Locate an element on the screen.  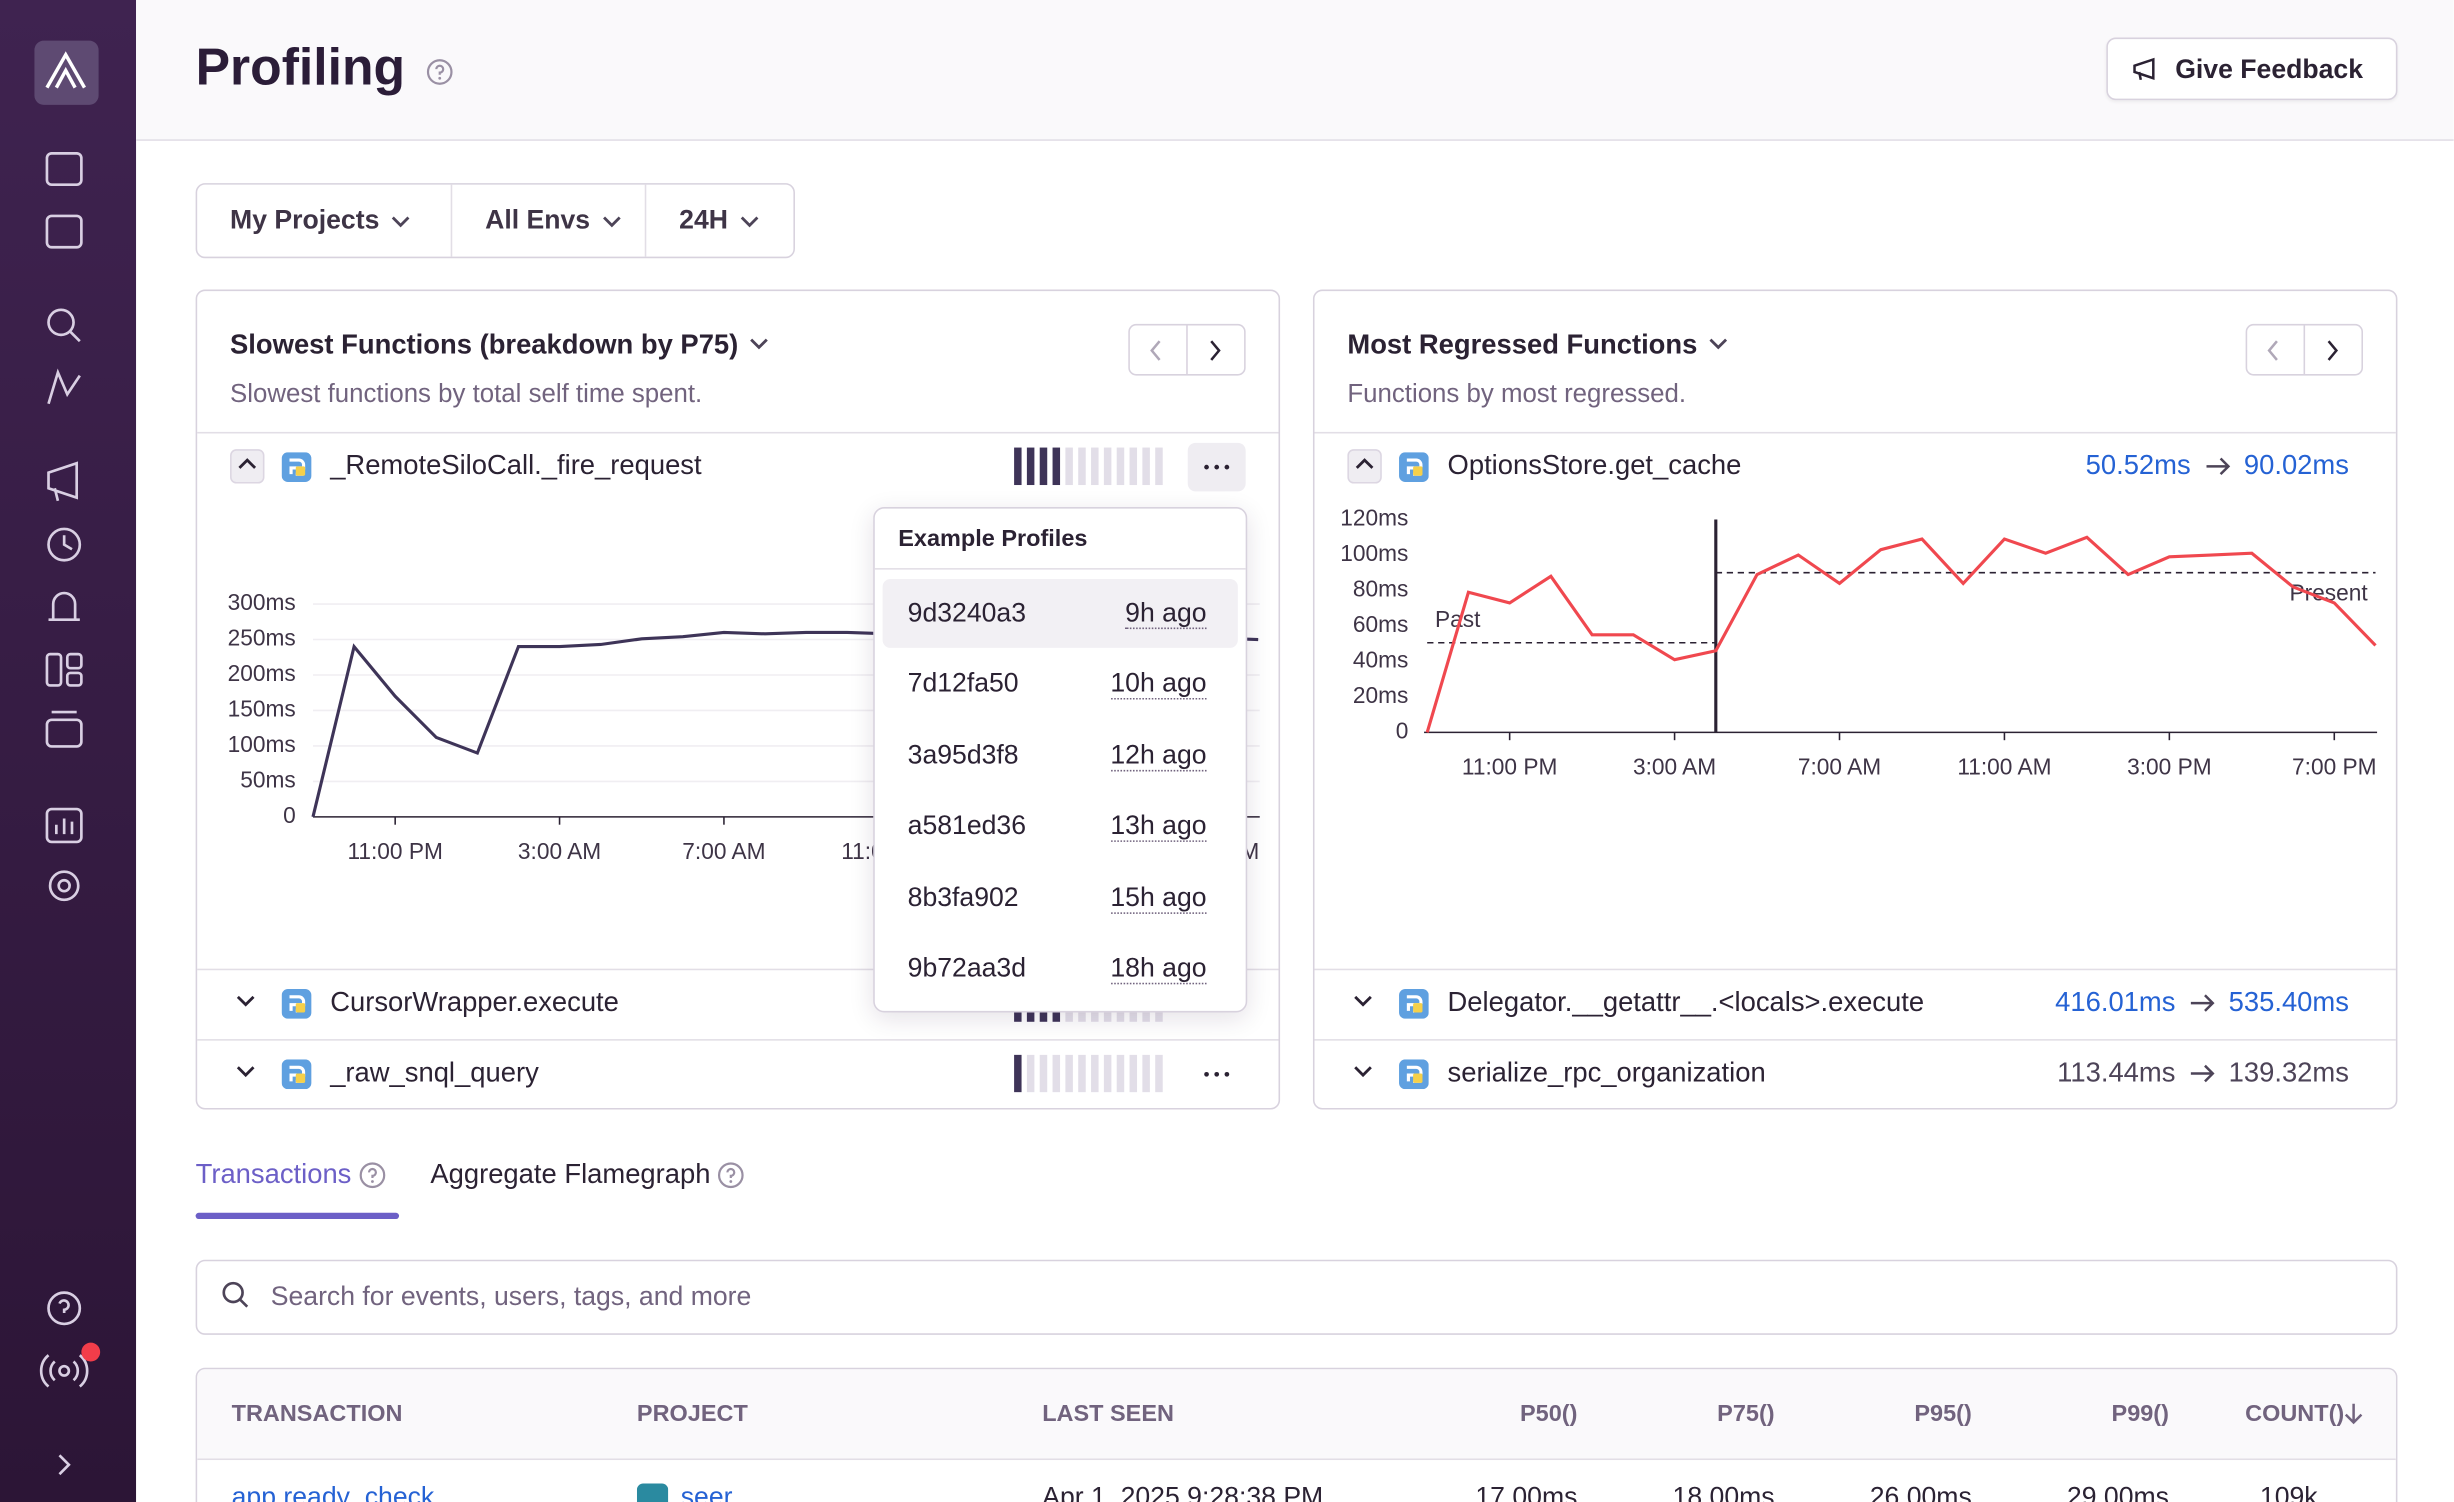
tab: Aggregate Flamegraph is located at coordinates (570, 1174).